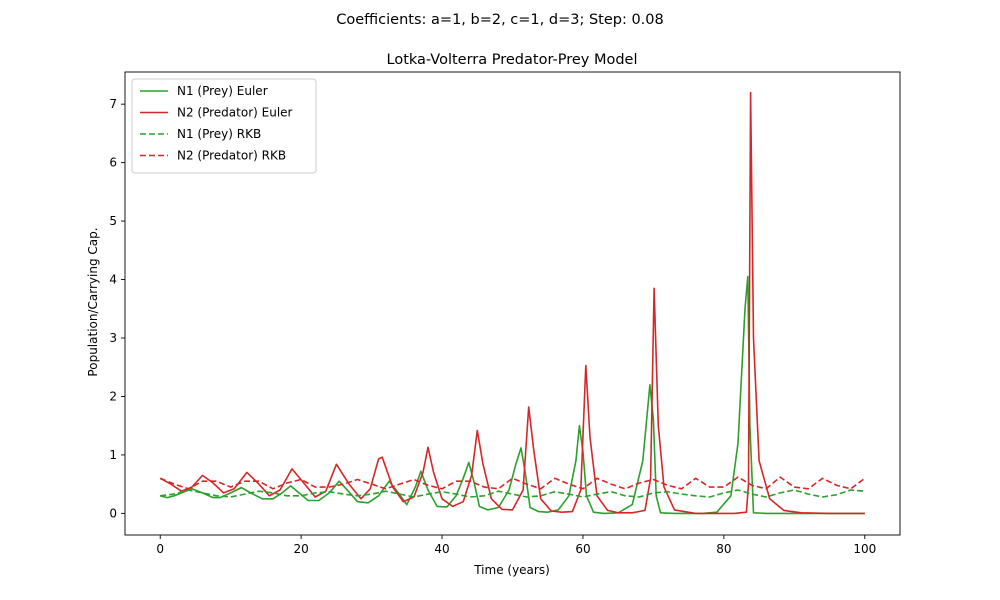  What do you see at coordinates (723, 549) in the screenshot?
I see `x-tick-label-4: 80` at bounding box center [723, 549].